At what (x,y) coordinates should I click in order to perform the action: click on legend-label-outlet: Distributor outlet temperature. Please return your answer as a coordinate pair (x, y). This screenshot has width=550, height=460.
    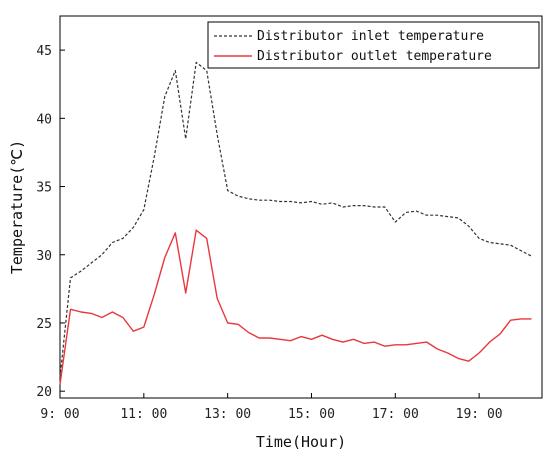
    Looking at the image, I should click on (374, 56).